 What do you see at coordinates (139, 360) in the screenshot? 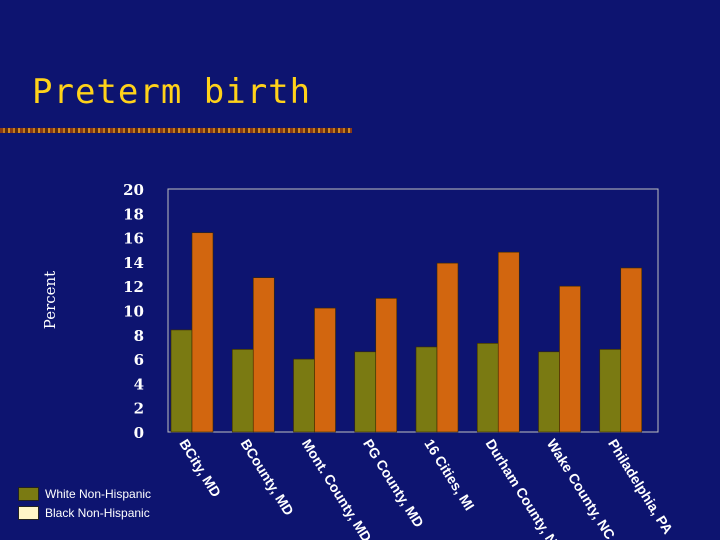
I see `y-tick-label: 6` at bounding box center [139, 360].